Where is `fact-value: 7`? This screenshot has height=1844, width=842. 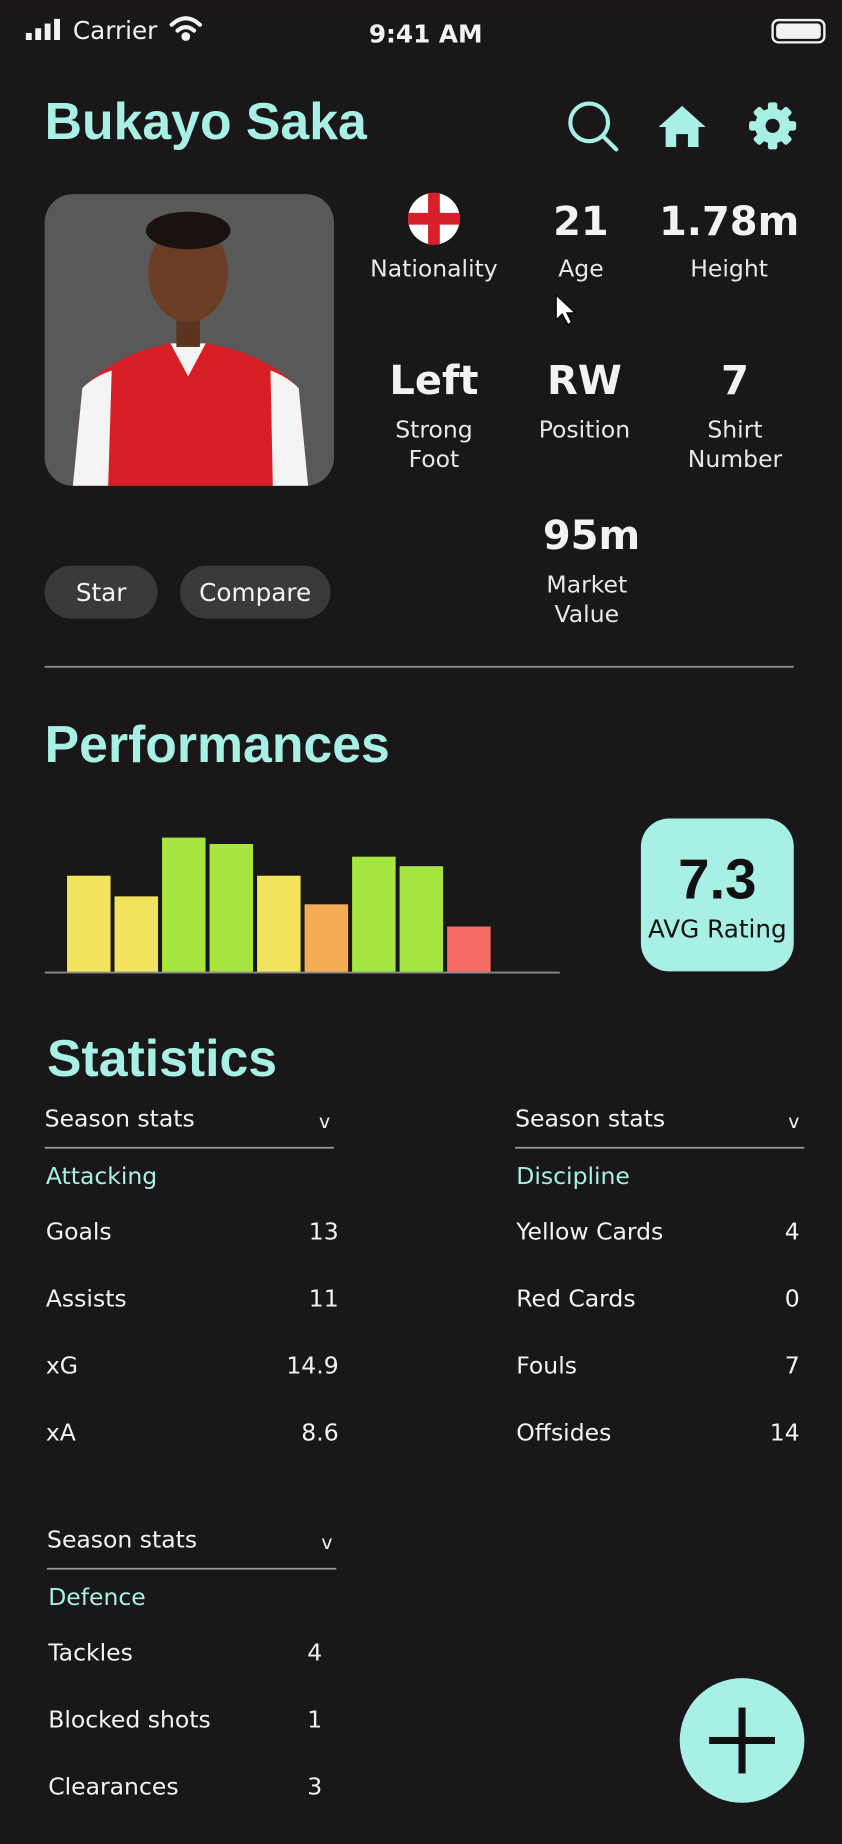 fact-value: 7 is located at coordinates (735, 381).